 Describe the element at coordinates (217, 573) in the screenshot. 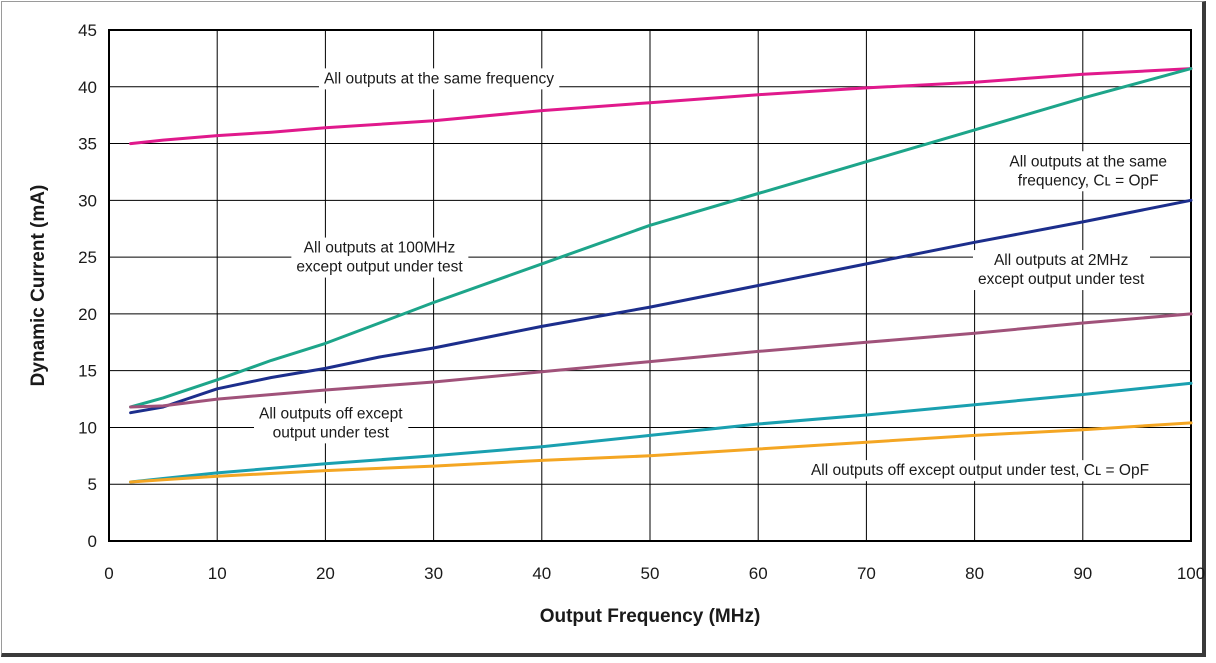

I see `x-tick-label: 10` at that location.